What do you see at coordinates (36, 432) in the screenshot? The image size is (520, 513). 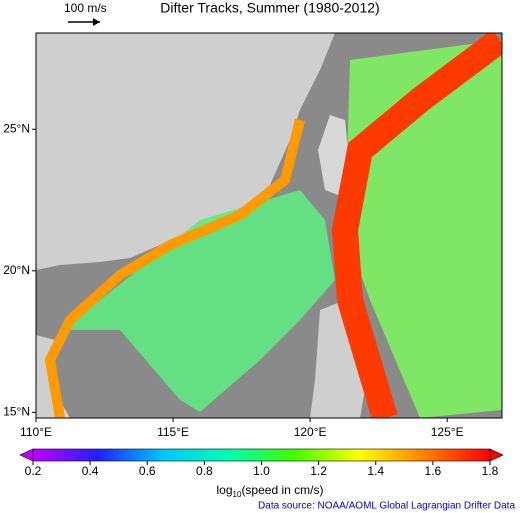 I see `x-tick-label: 110°E` at bounding box center [36, 432].